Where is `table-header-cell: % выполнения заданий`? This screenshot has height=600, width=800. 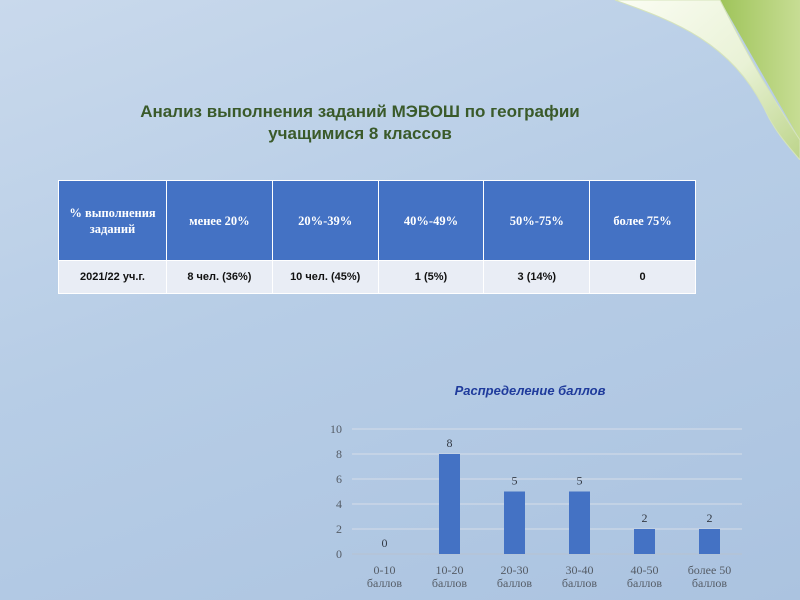 table-header-cell: % выполнения заданий is located at coordinates (112, 220).